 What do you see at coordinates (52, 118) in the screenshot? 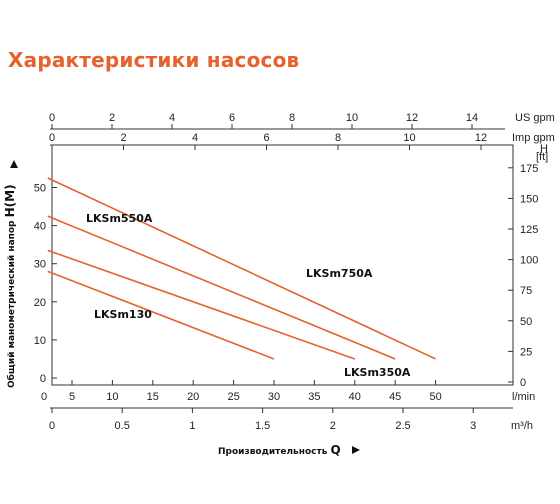
I see `usgpm-tick-label: 0` at bounding box center [52, 118].